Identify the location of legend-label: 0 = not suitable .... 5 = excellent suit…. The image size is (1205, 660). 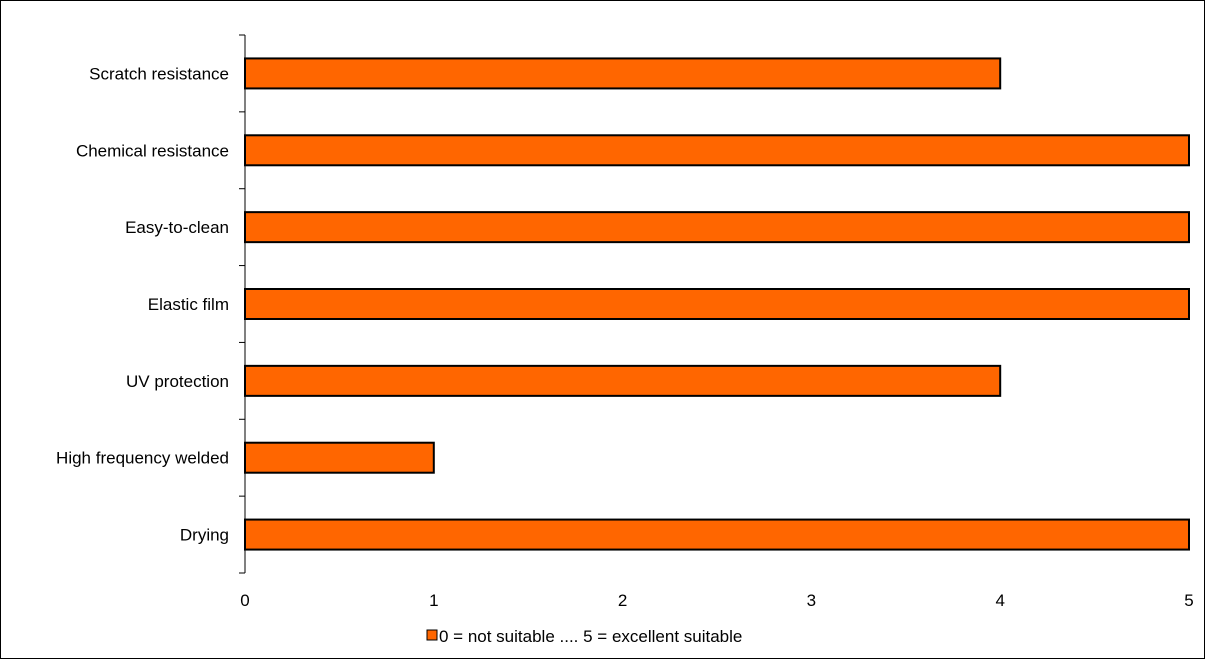
(590, 636).